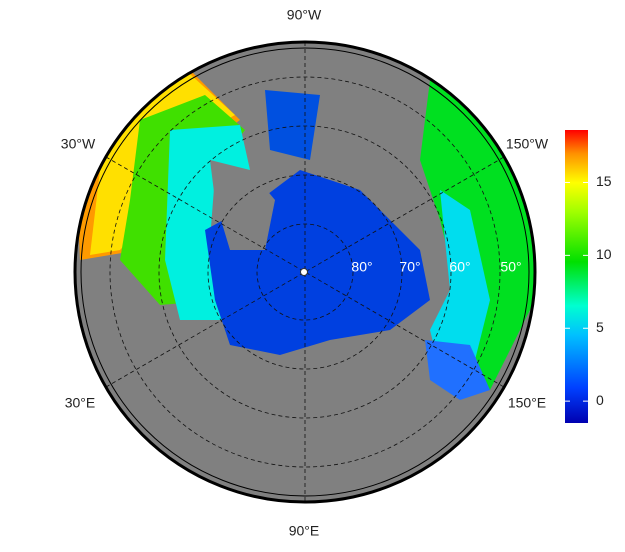  I want to click on meridian-label: 150°W, so click(527, 144).